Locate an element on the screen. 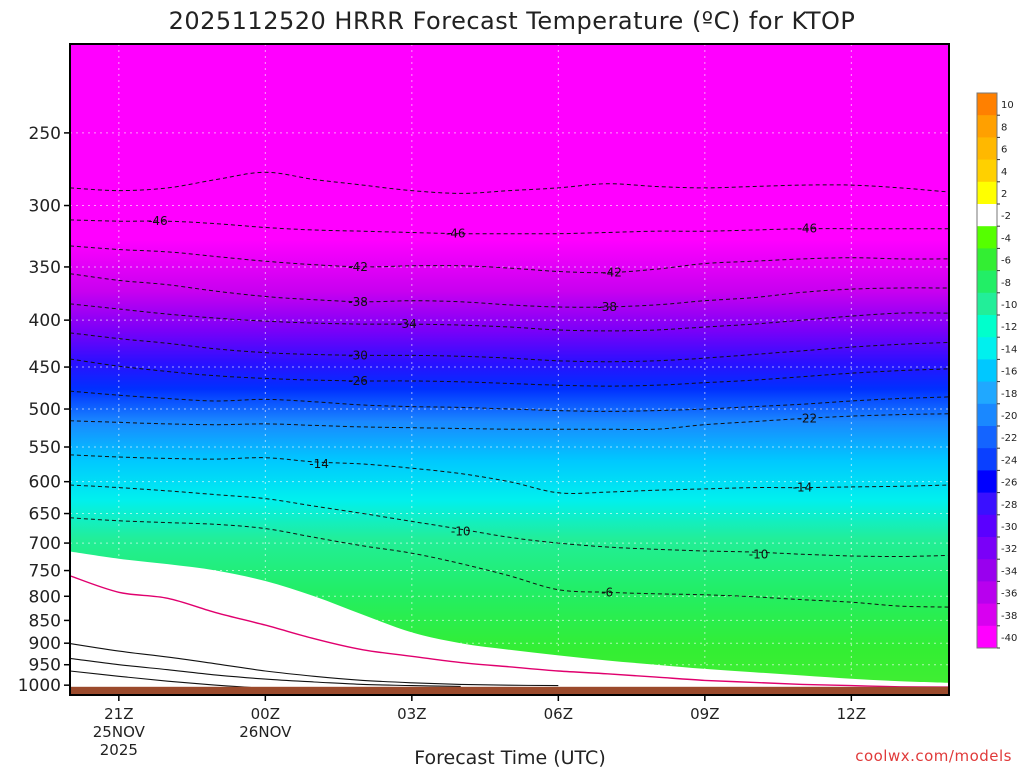  colorbar-label: -32 is located at coordinates (1009, 549).